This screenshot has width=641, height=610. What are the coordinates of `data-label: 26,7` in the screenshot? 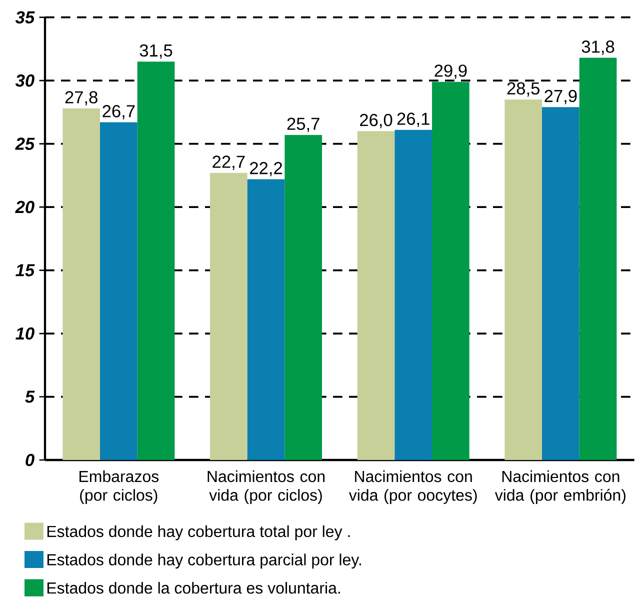 It's located at (118, 112).